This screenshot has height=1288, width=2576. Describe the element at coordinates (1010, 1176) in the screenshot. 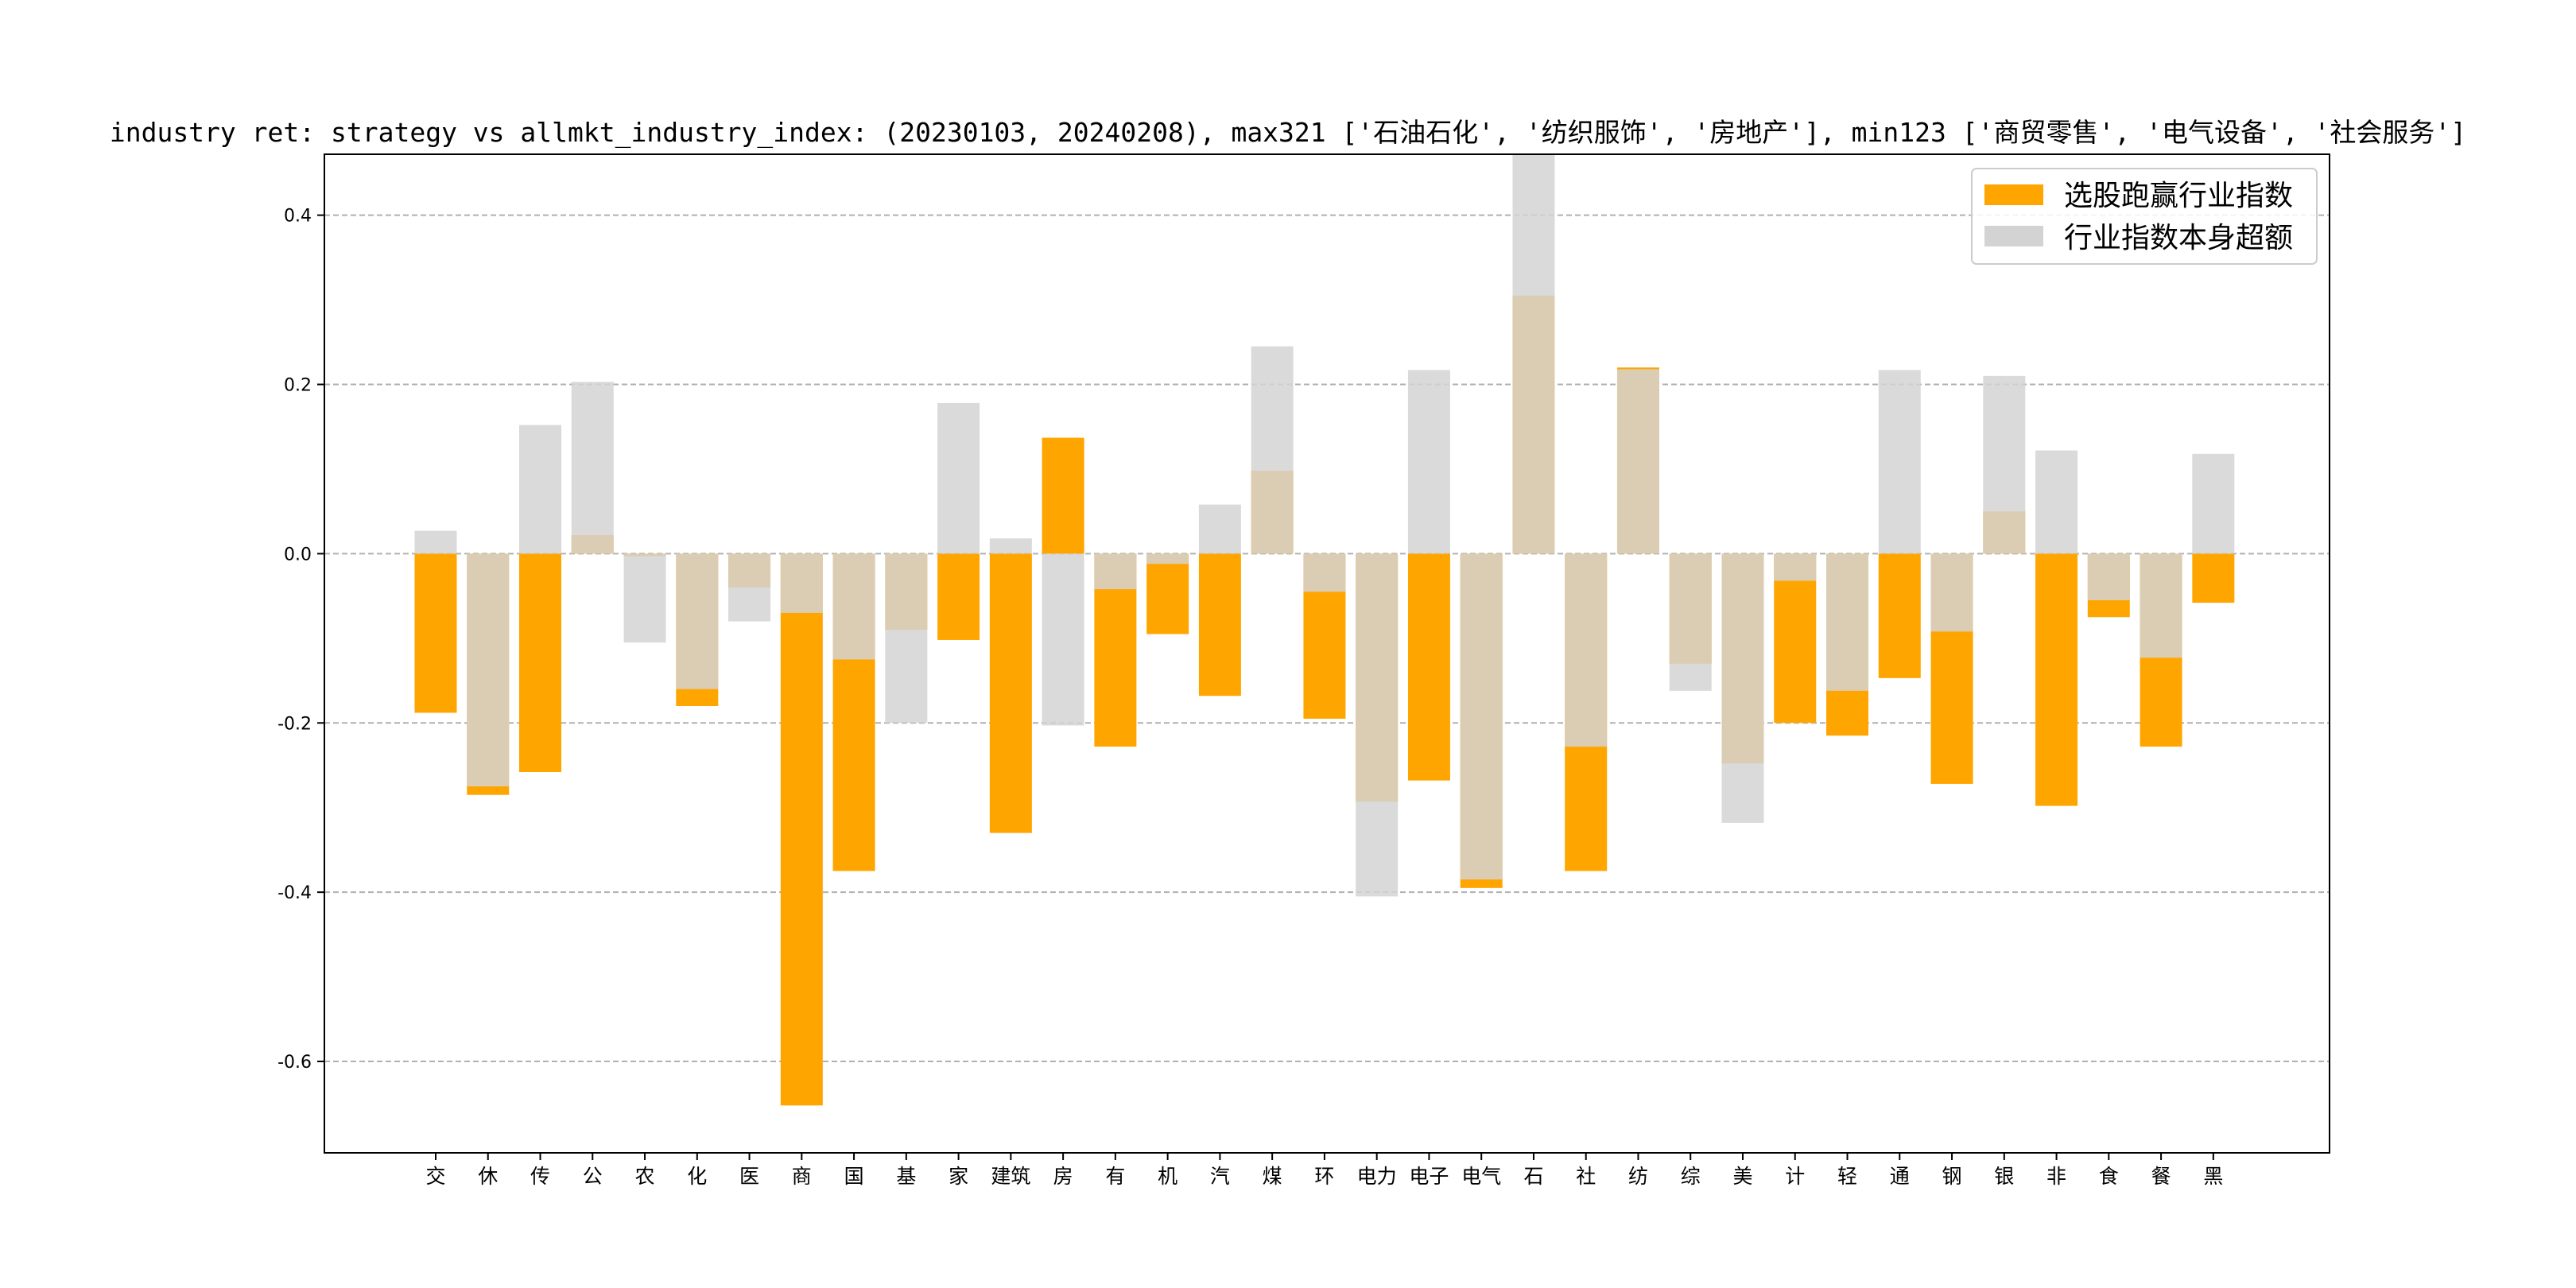

I see `x-tick-label: 建筑` at that location.